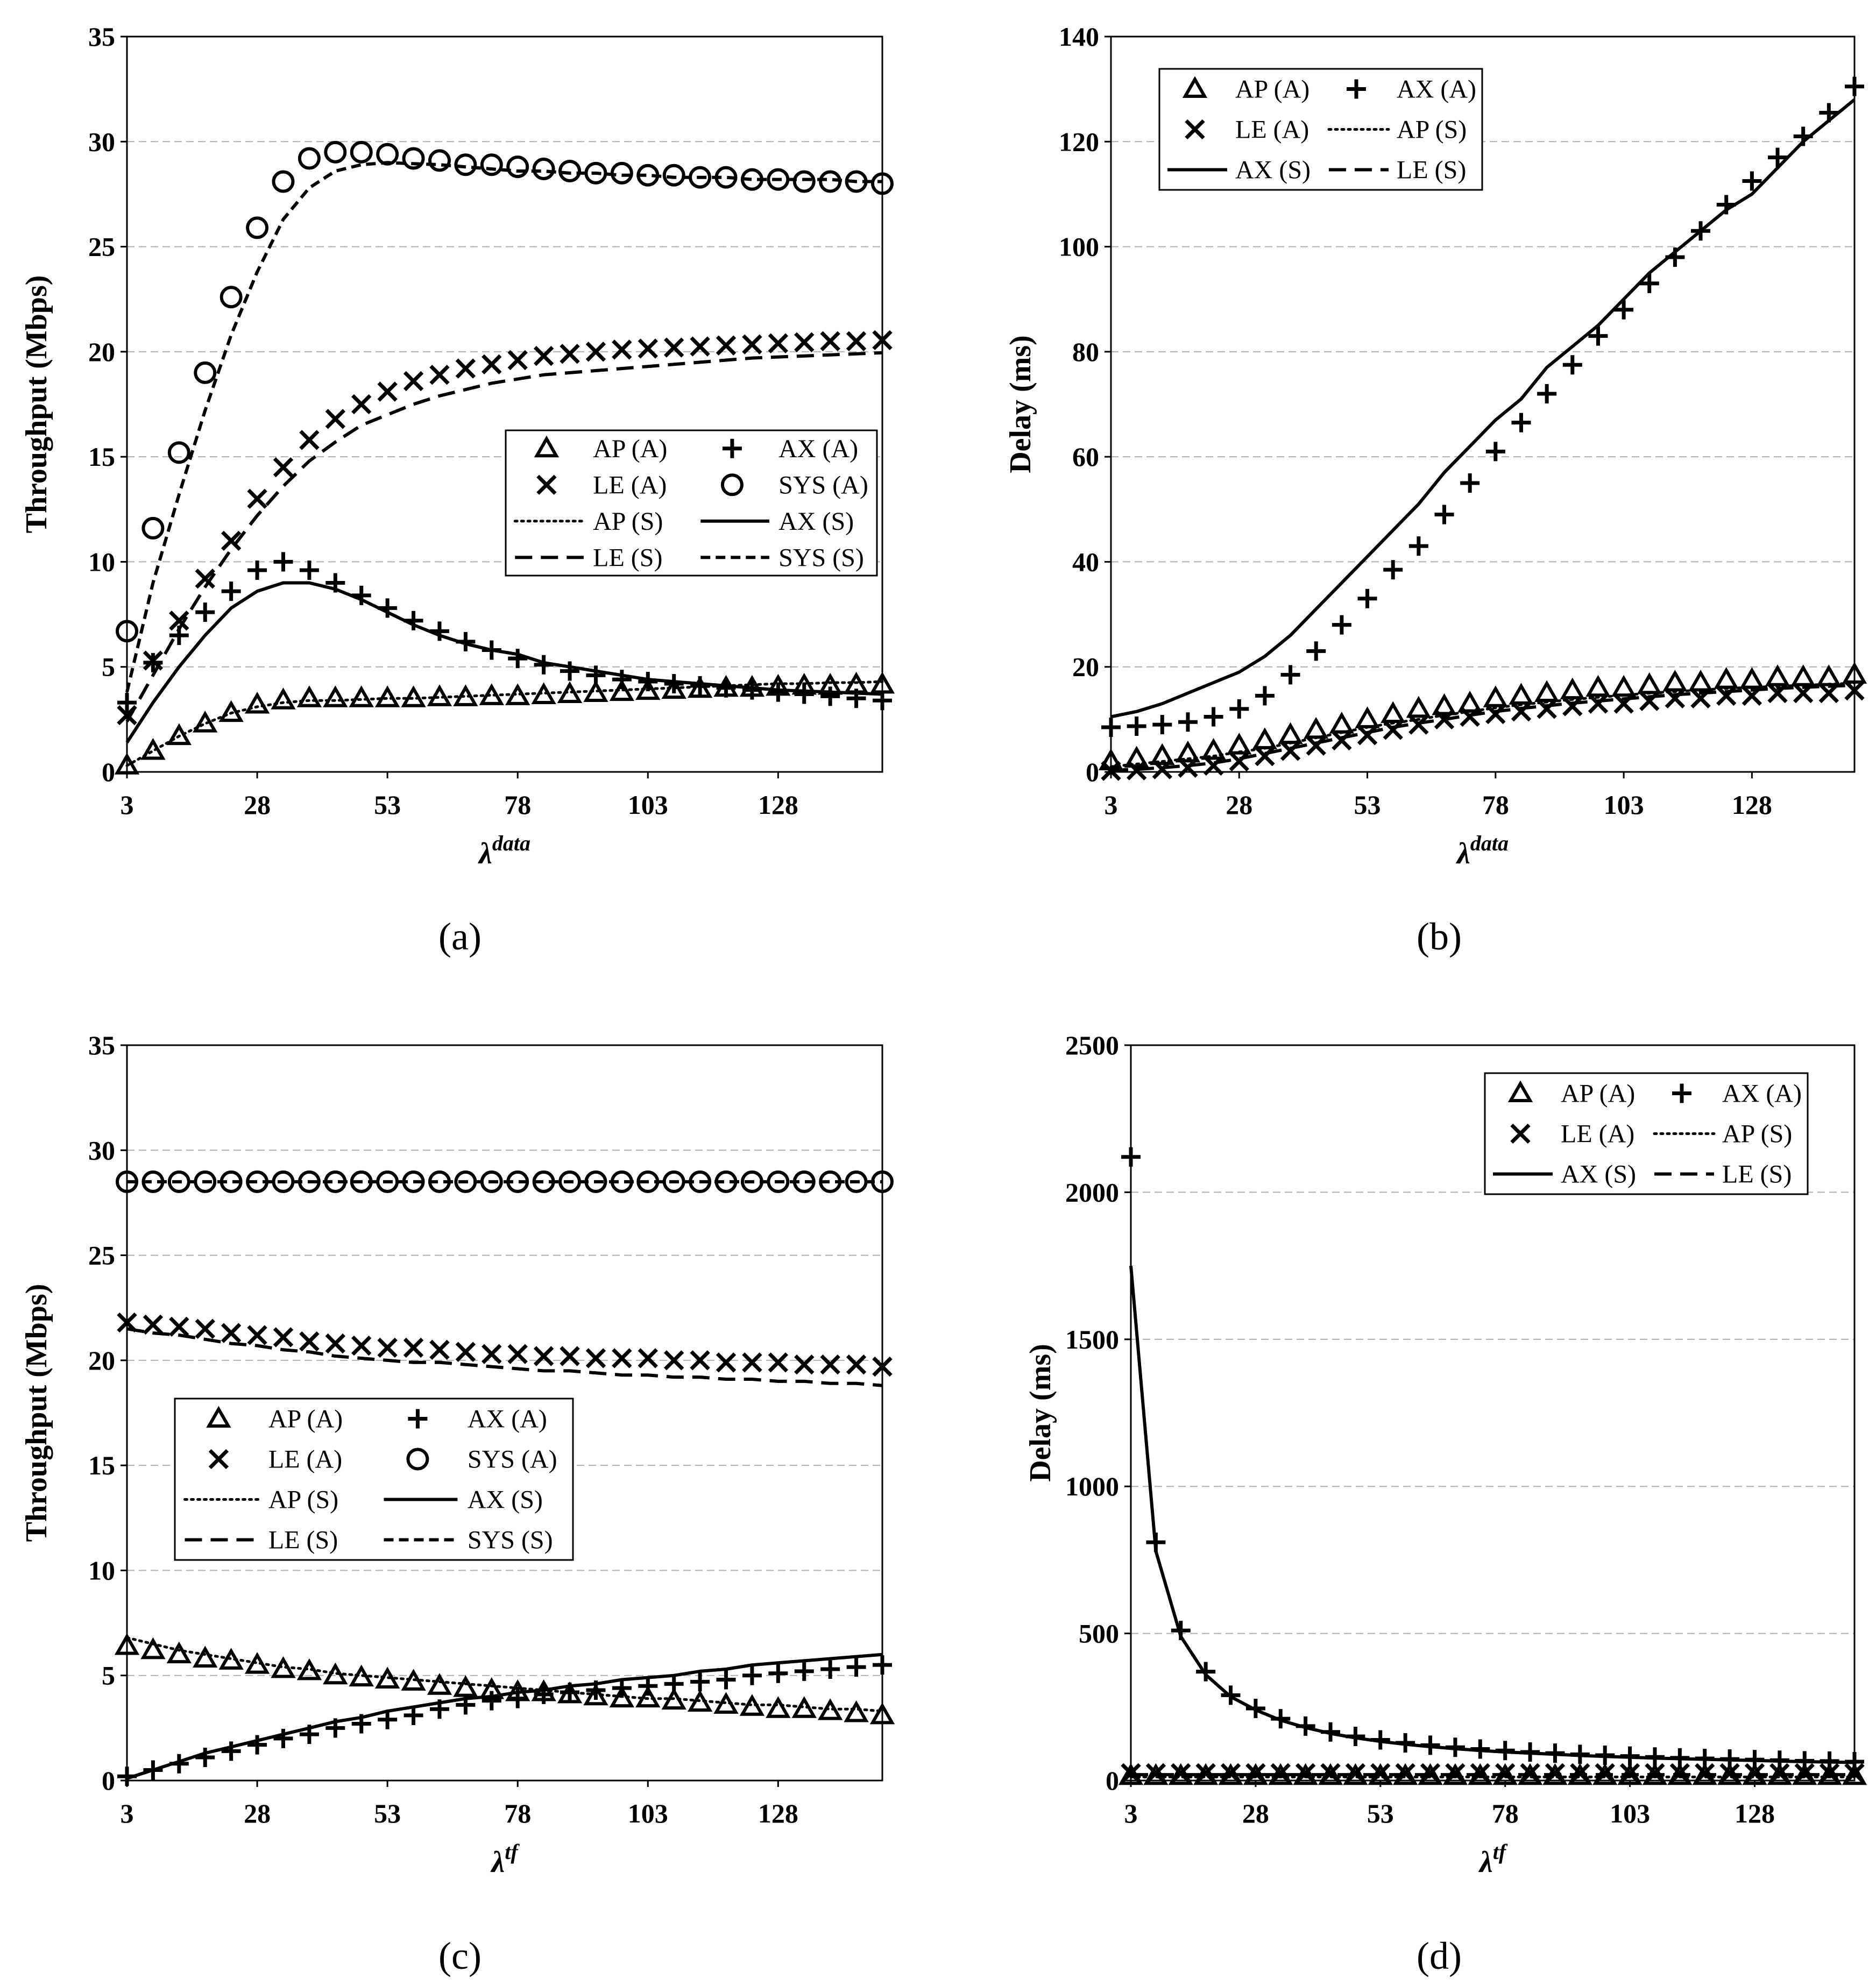 This screenshot has width=1876, height=1986. What do you see at coordinates (505, 1500) in the screenshot?
I see `legend-label: AX (S)` at bounding box center [505, 1500].